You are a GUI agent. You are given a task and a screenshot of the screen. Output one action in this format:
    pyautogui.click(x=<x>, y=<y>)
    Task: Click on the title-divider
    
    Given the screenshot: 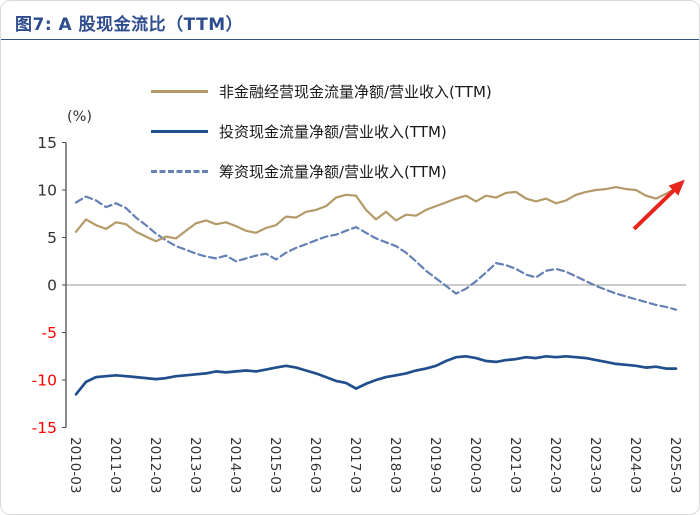 What is the action you would take?
    pyautogui.click(x=350, y=39)
    